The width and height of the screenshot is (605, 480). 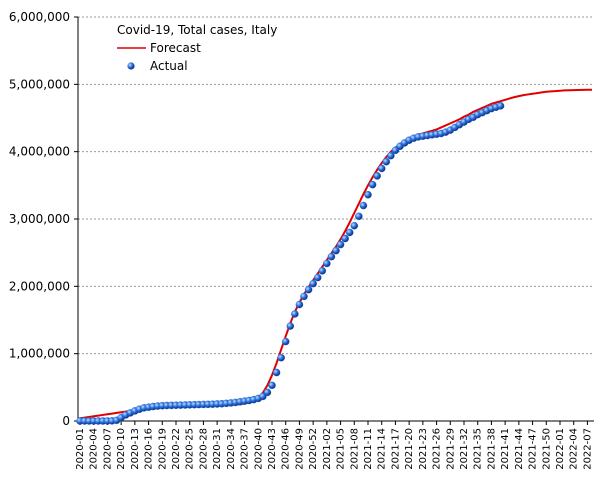 What do you see at coordinates (39, 84) in the screenshot?
I see `y-tick-label: 5,000,000` at bounding box center [39, 84].